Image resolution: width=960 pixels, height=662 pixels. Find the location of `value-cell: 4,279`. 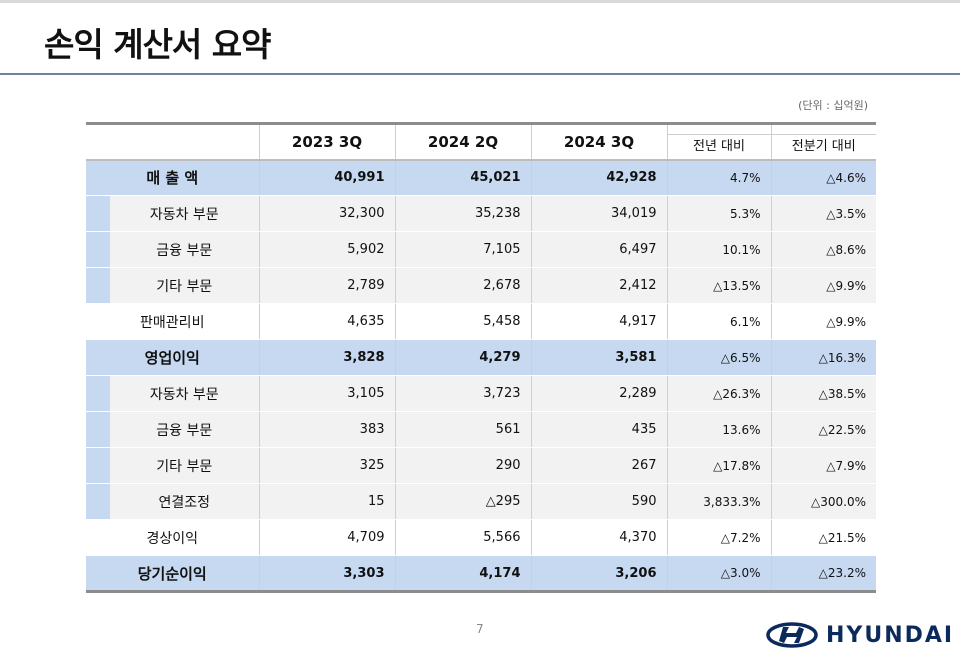

value-cell: 4,279 is located at coordinates (462, 357).